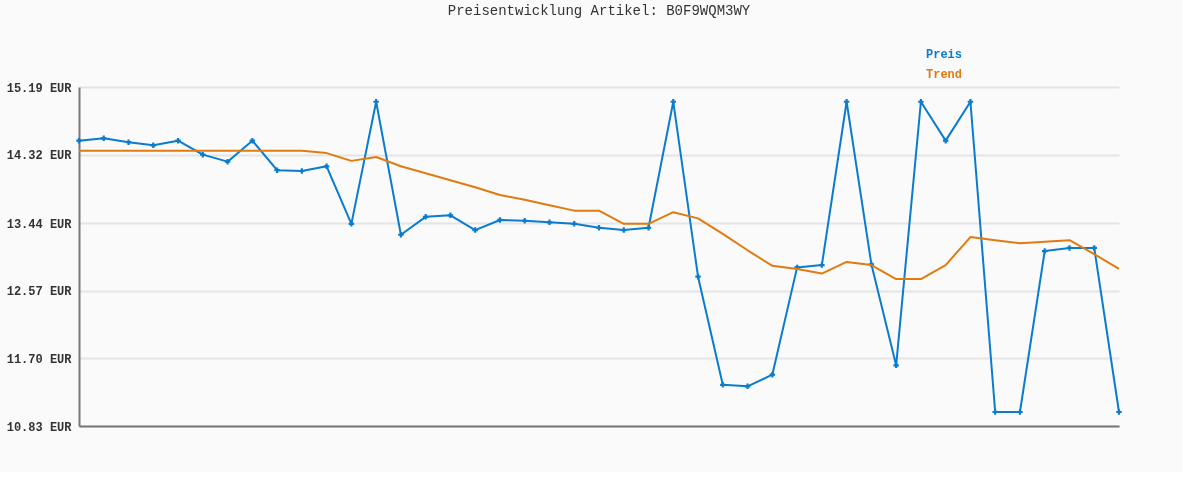 Image resolution: width=1200 pixels, height=500 pixels. Describe the element at coordinates (944, 75) in the screenshot. I see `text: Trend` at that location.